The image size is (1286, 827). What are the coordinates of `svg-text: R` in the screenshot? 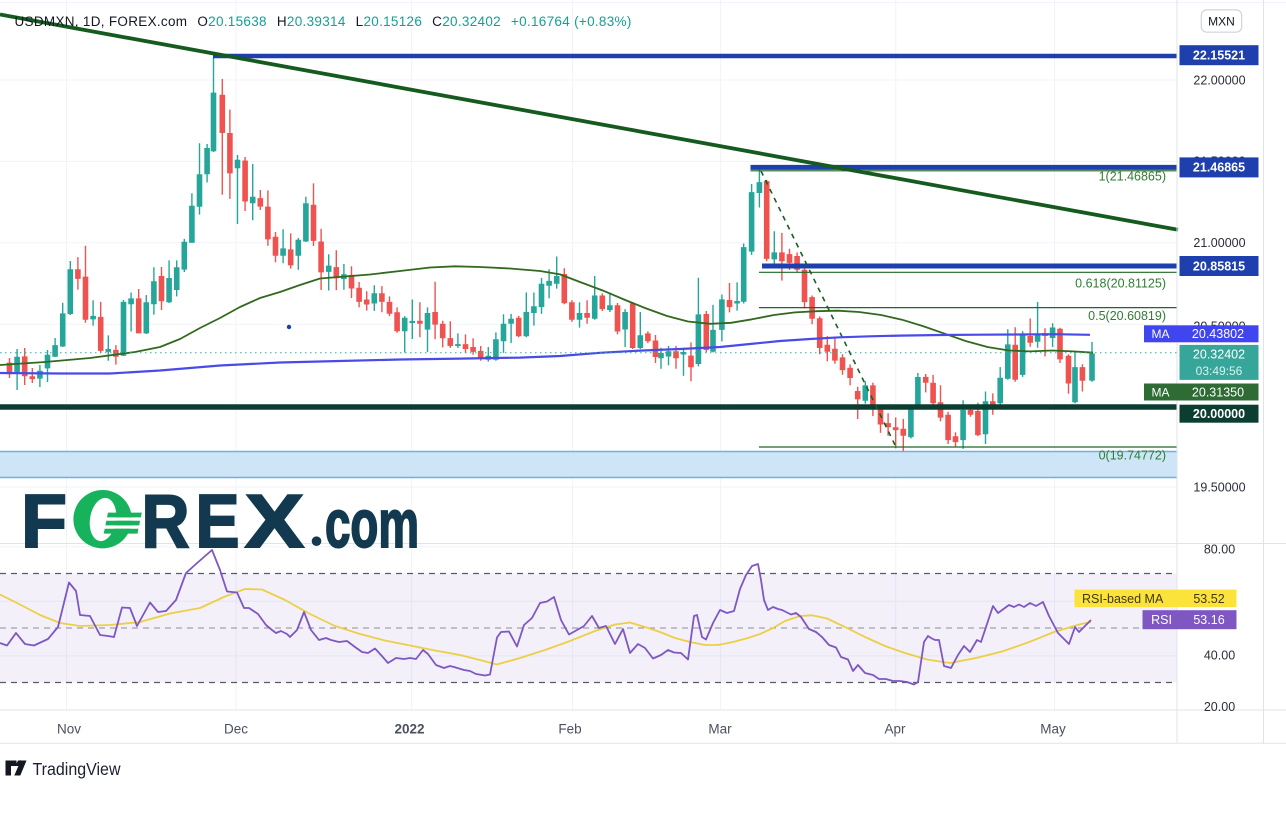 It's located at (166, 521).